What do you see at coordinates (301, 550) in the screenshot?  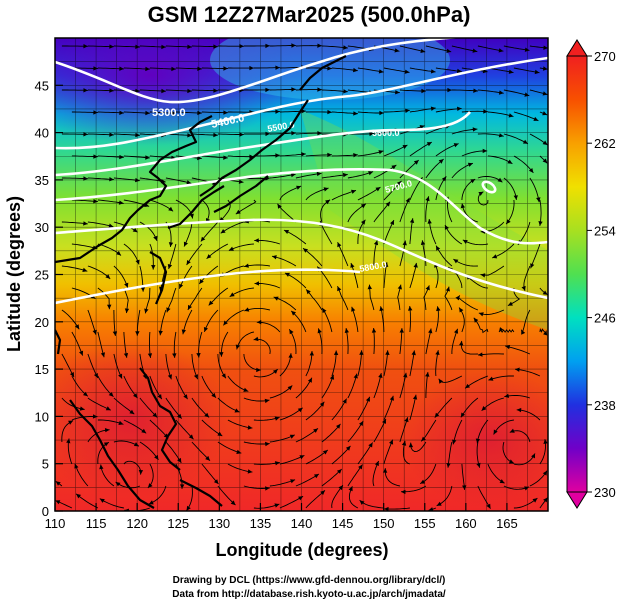 I see `x-axis-label: Longitude (degrees)` at bounding box center [301, 550].